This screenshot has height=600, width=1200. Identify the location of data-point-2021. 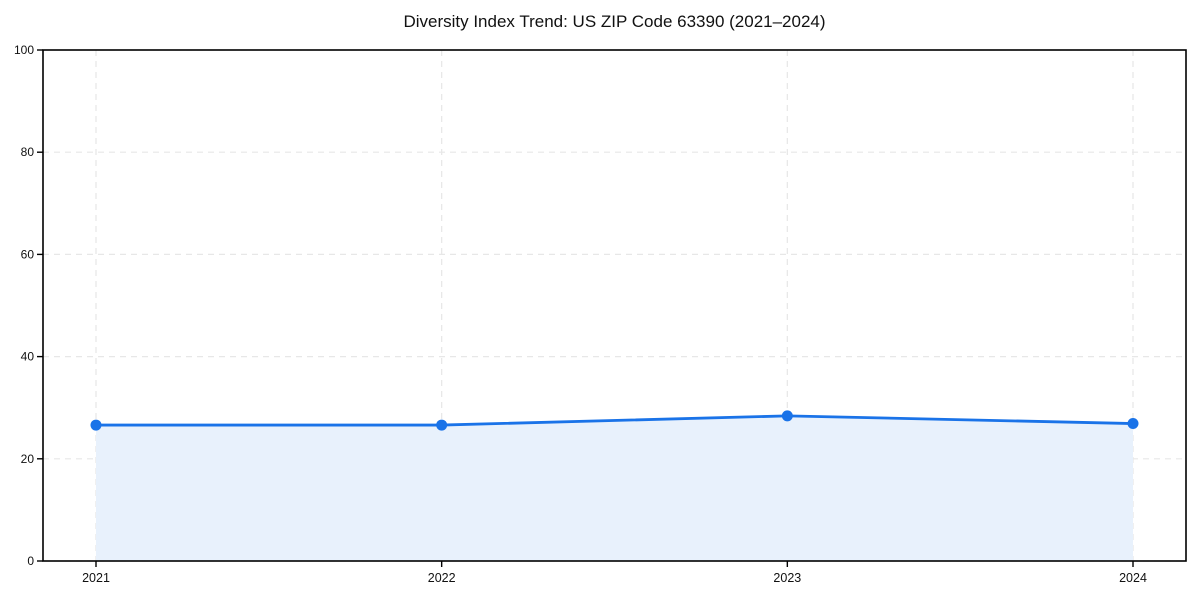
(96, 425).